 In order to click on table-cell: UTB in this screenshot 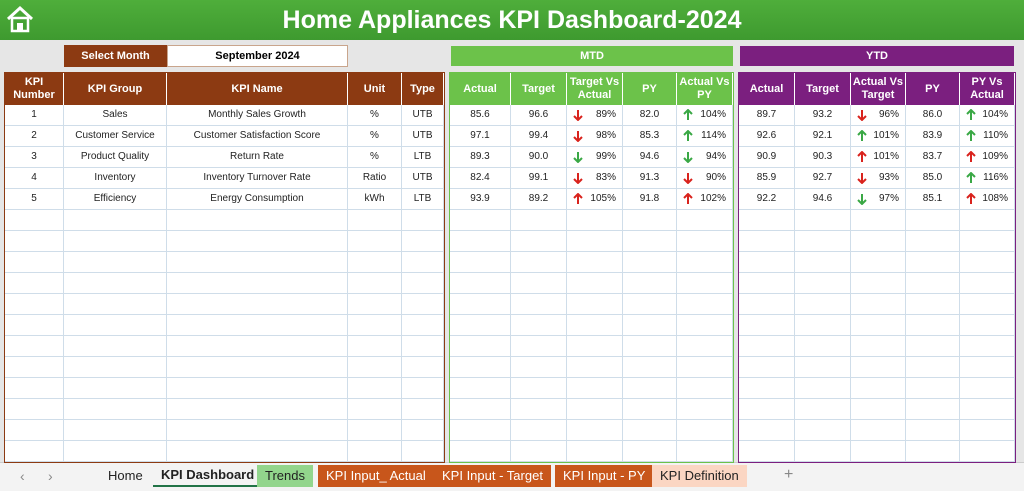, I will do `click(423, 115)`.